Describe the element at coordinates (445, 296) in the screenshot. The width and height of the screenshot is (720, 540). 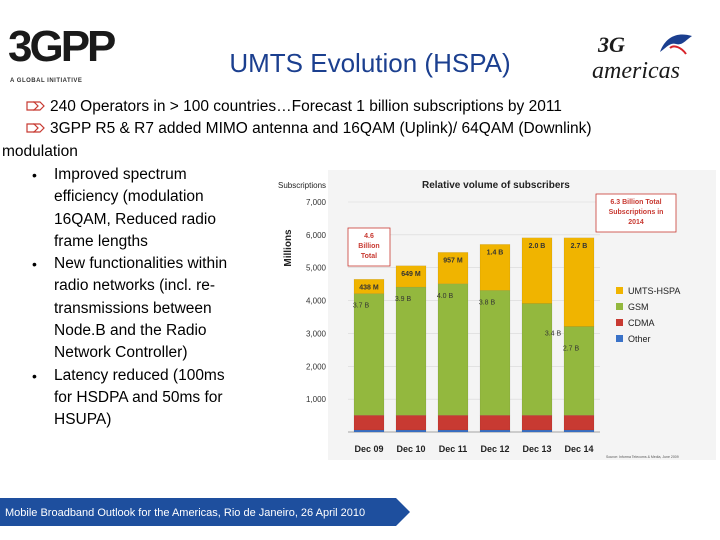
I see `gsm-value-label: 4.0 B` at that location.